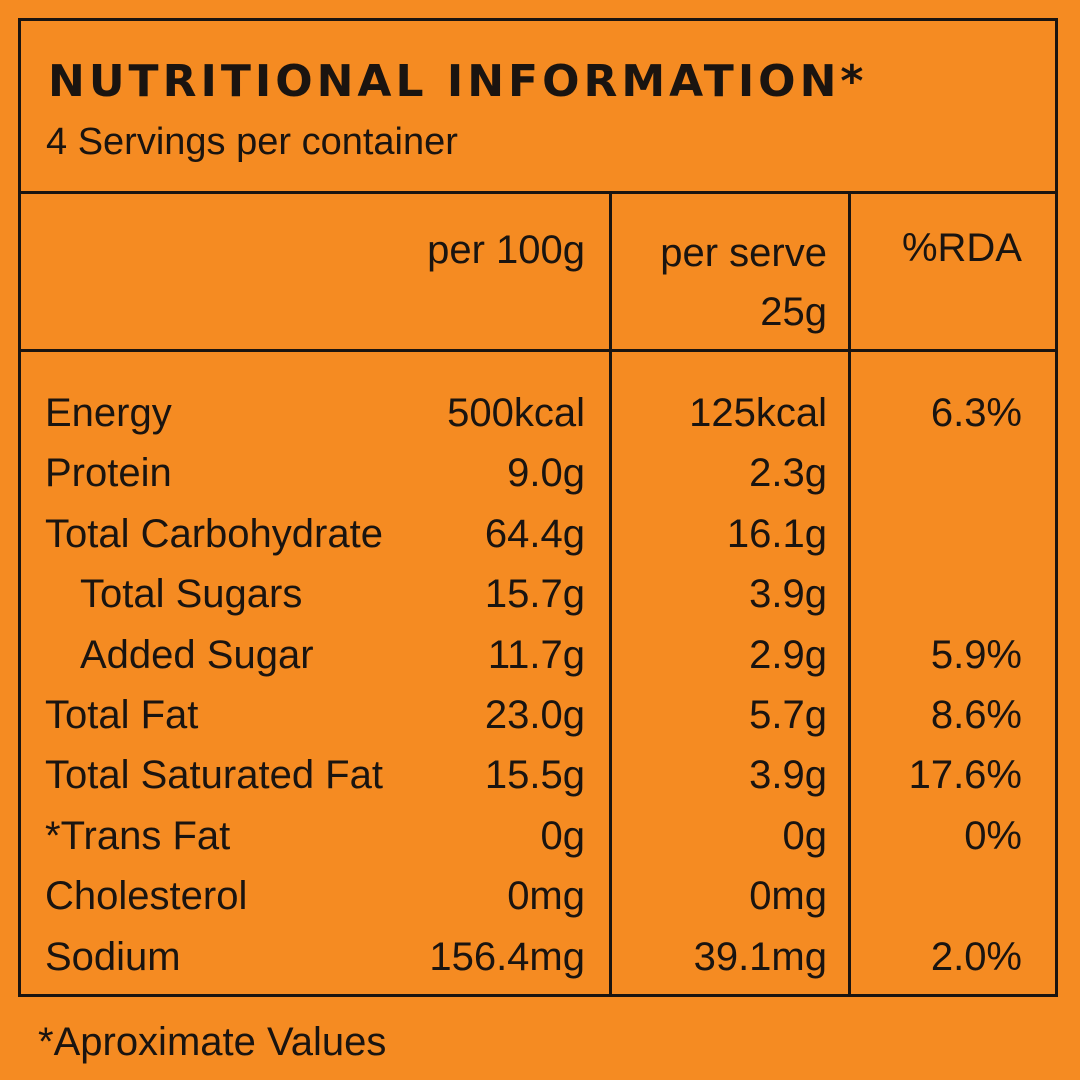  I want to click on cell-value: 15.5g, so click(534, 775).